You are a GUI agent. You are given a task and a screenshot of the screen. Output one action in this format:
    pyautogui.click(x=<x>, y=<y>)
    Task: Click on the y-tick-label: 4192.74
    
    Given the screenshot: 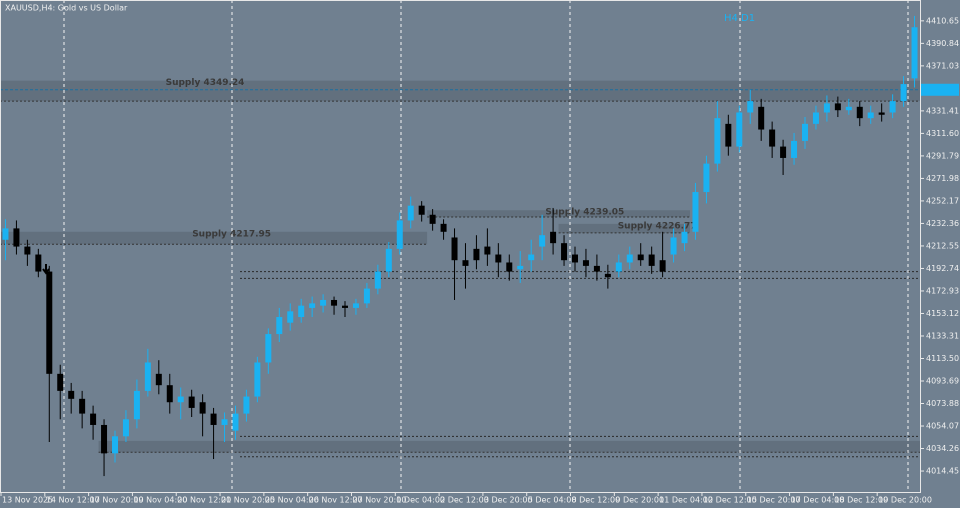 What is the action you would take?
    pyautogui.click(x=942, y=268)
    